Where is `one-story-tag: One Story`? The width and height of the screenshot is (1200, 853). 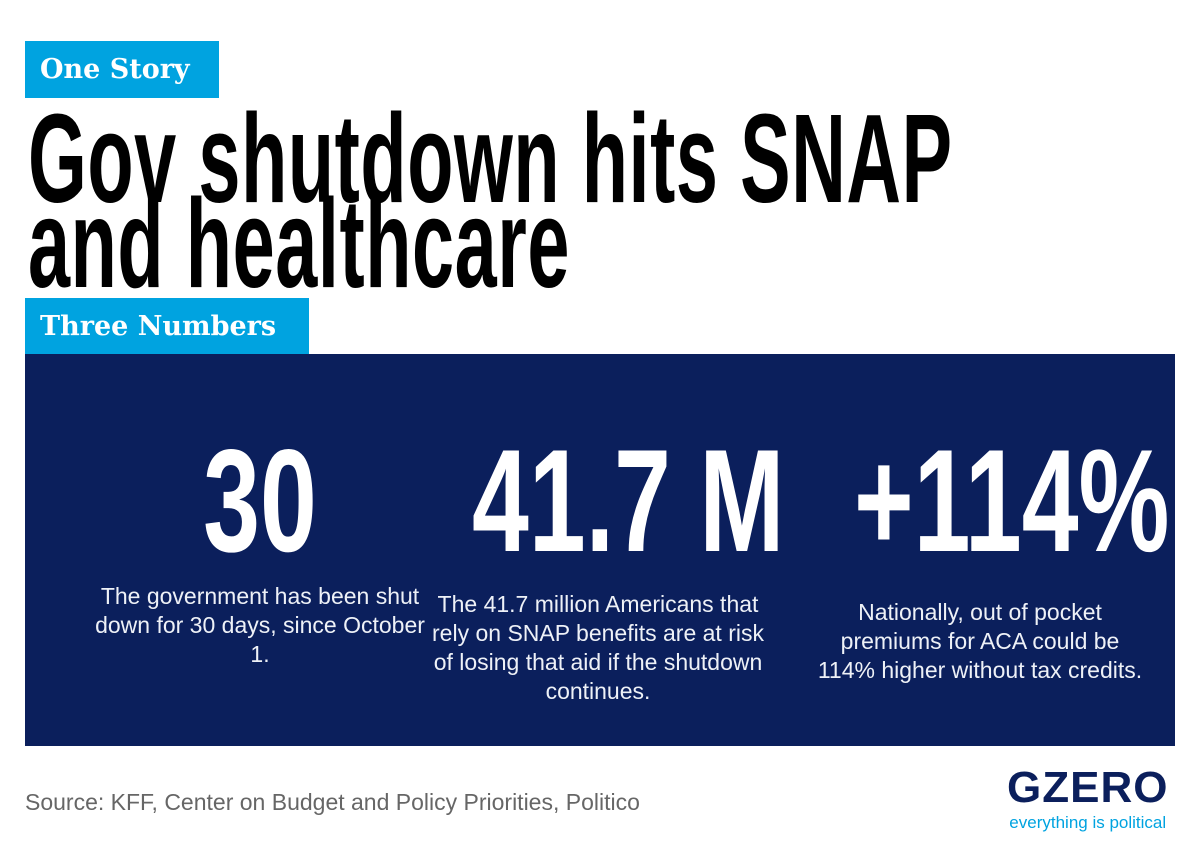 one-story-tag: One Story is located at coordinates (122, 69).